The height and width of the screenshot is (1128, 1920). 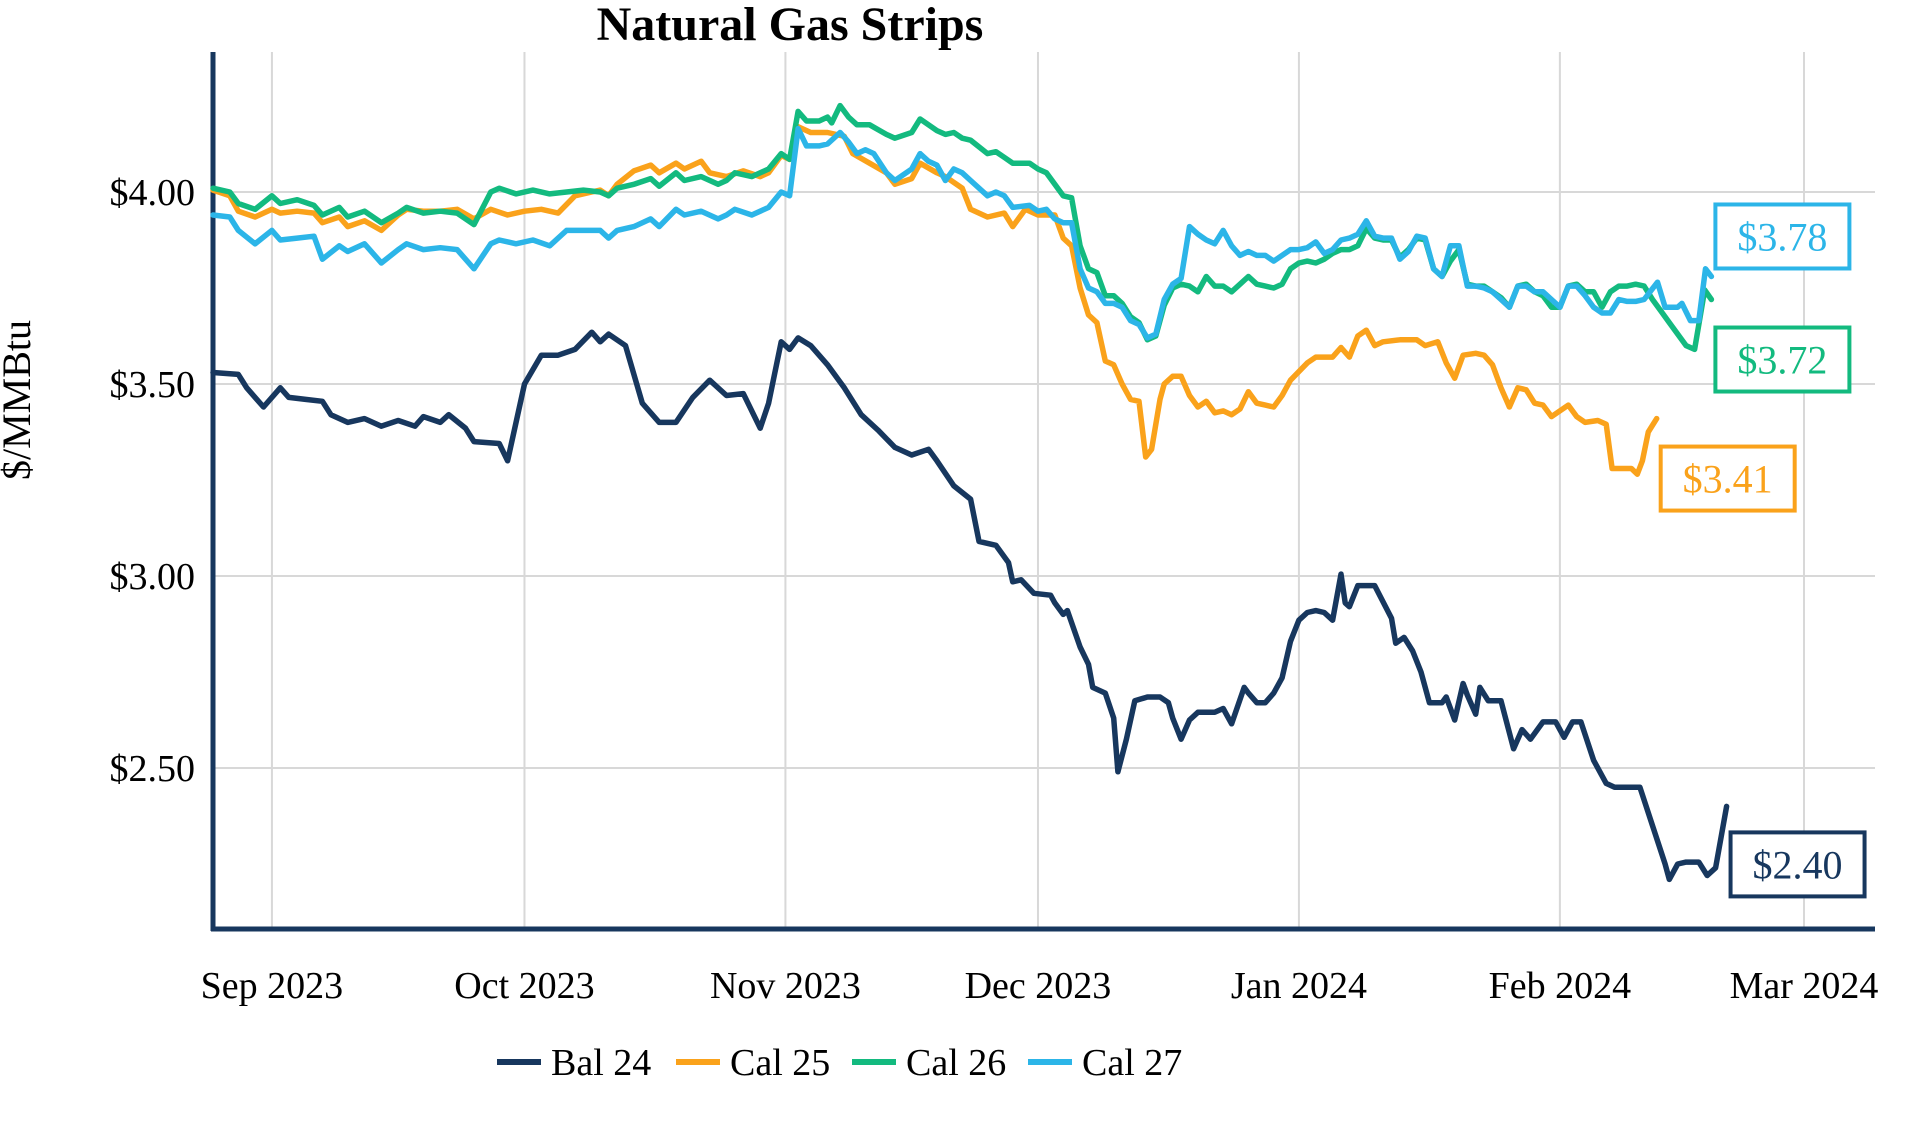 What do you see at coordinates (1804, 986) in the screenshot?
I see `x-tick-label: Mar 2024` at bounding box center [1804, 986].